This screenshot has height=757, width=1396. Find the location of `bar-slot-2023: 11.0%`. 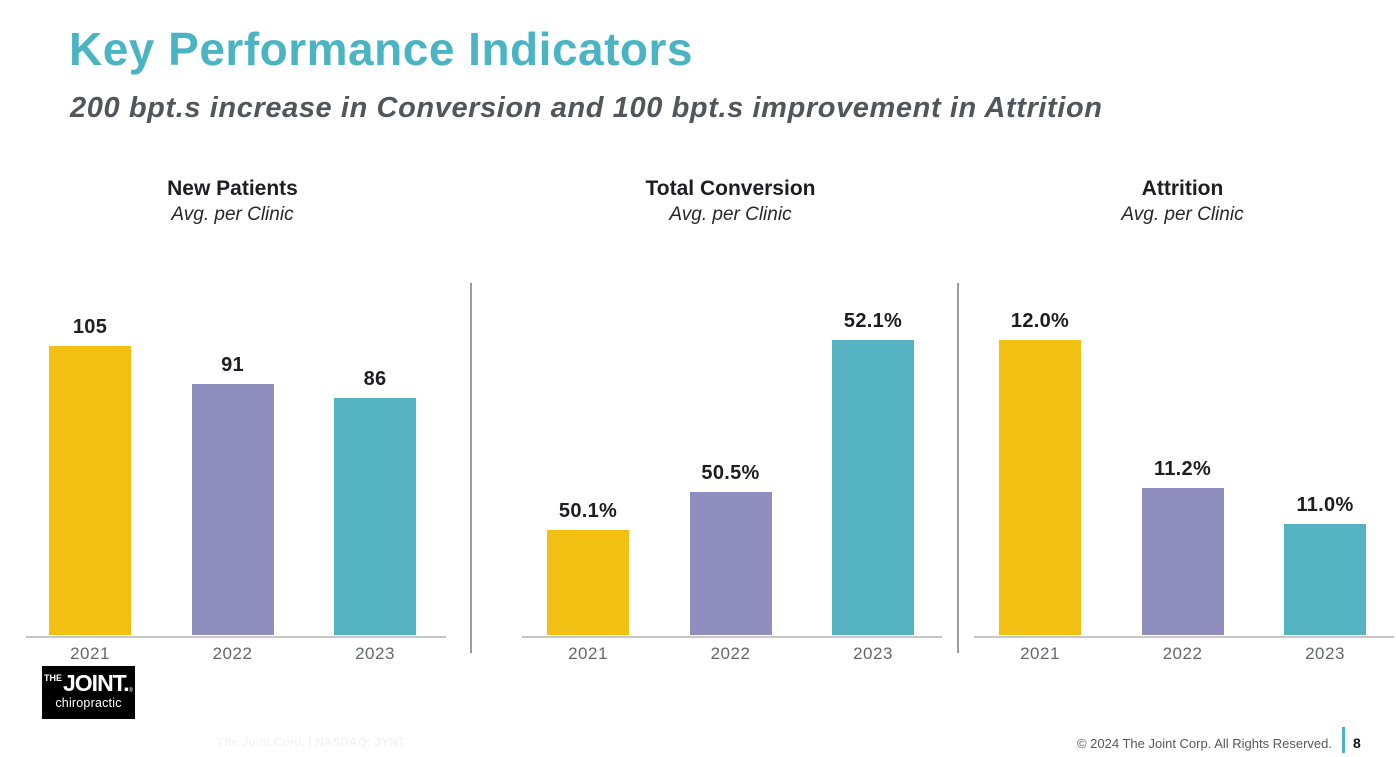

bar-slot-2023: 11.0% is located at coordinates (1325, 564).